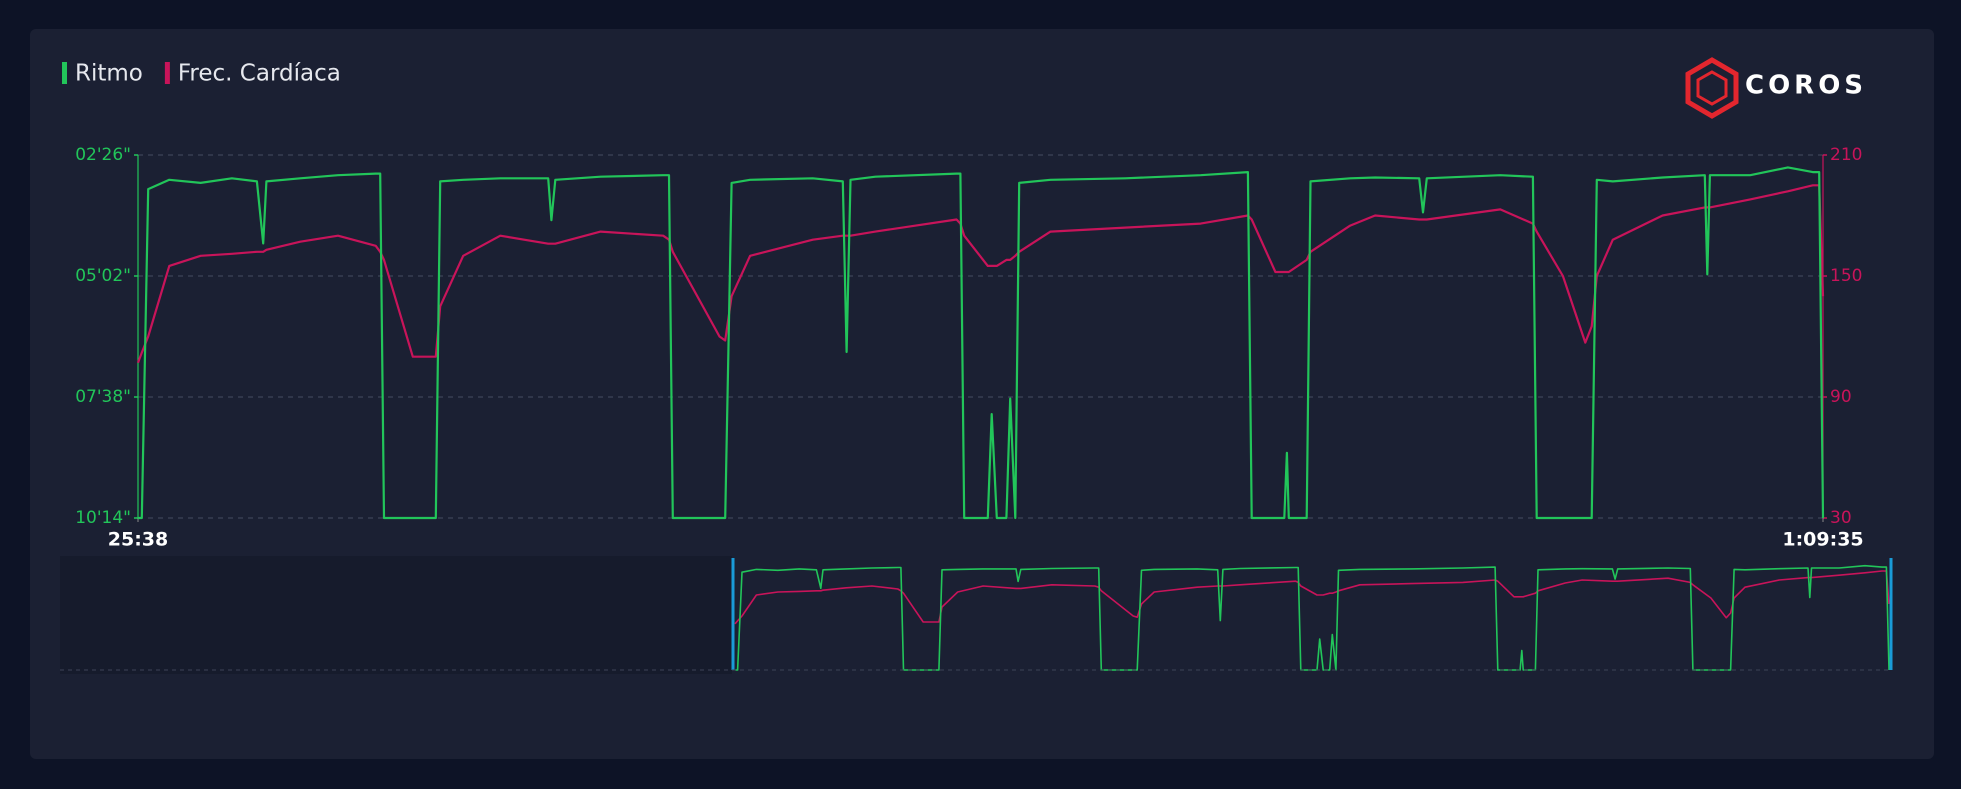  What do you see at coordinates (1846, 276) in the screenshot?
I see `y2-tick-label: 150` at bounding box center [1846, 276].